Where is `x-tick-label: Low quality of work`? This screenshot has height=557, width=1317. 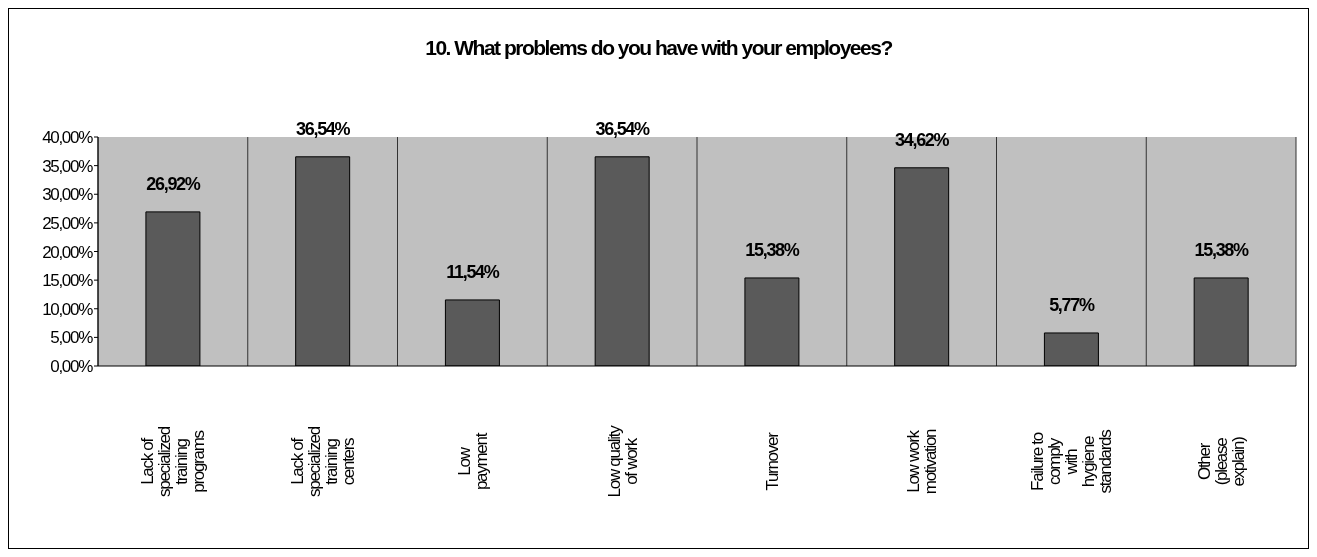 x-tick-label: Low quality of work is located at coordinates (622, 461).